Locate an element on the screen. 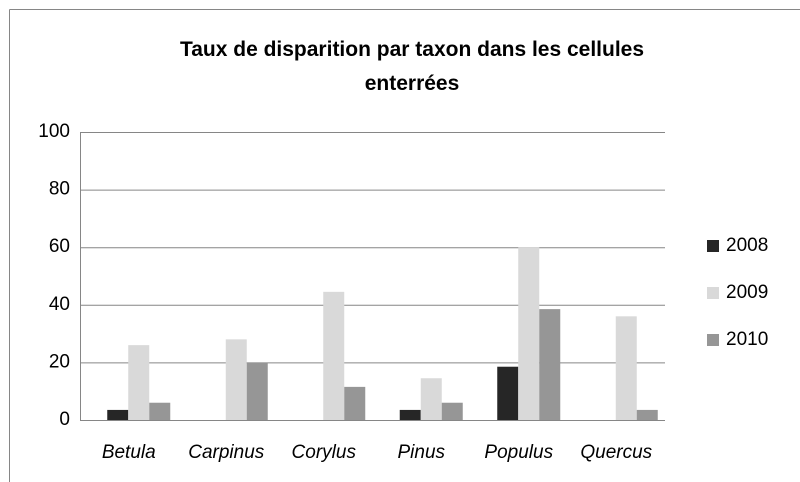 This screenshot has width=800, height=482. y-tick-label: 80 is located at coordinates (59, 189).